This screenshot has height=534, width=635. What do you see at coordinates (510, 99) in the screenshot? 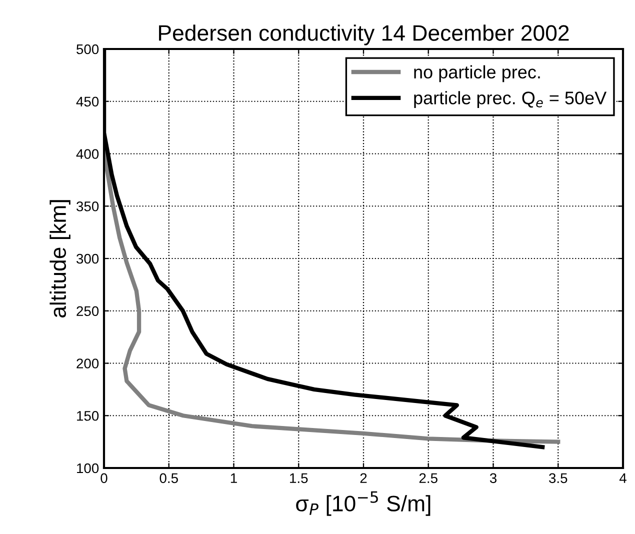
I see `legend-label: particle prec. Q$_{e}$ = 50eV` at bounding box center [510, 99].